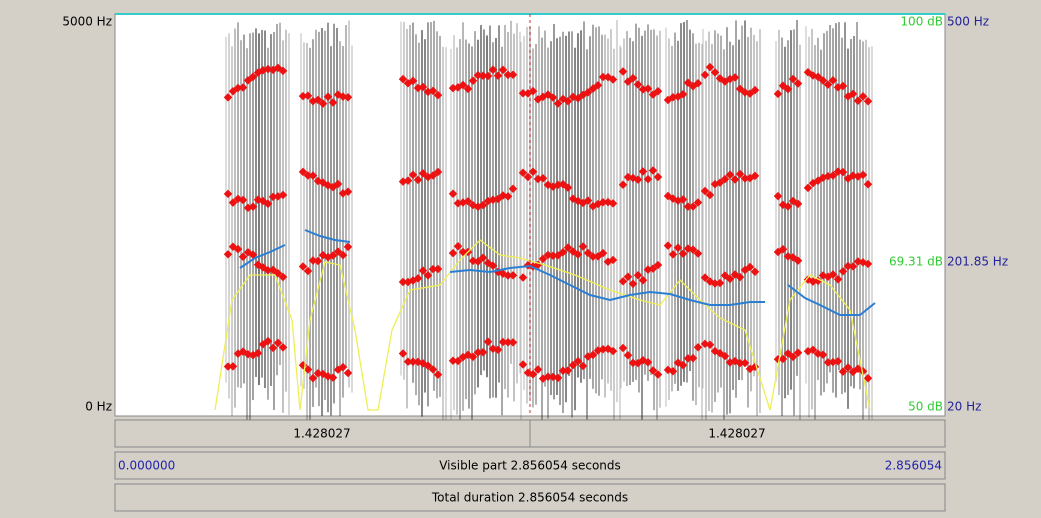 Image resolution: width=1041 pixels, height=518 pixels. What do you see at coordinates (530, 497) in the screenshot?
I see `total-duration-button` at bounding box center [530, 497].